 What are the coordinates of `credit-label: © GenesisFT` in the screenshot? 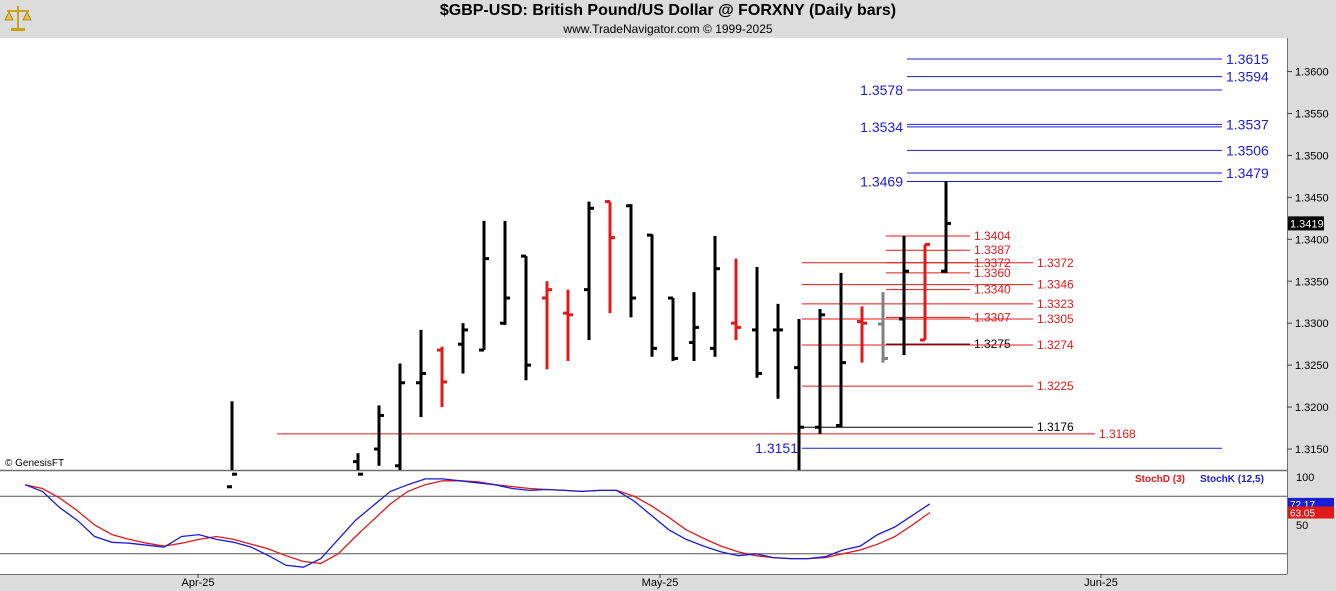 It's located at (35, 463).